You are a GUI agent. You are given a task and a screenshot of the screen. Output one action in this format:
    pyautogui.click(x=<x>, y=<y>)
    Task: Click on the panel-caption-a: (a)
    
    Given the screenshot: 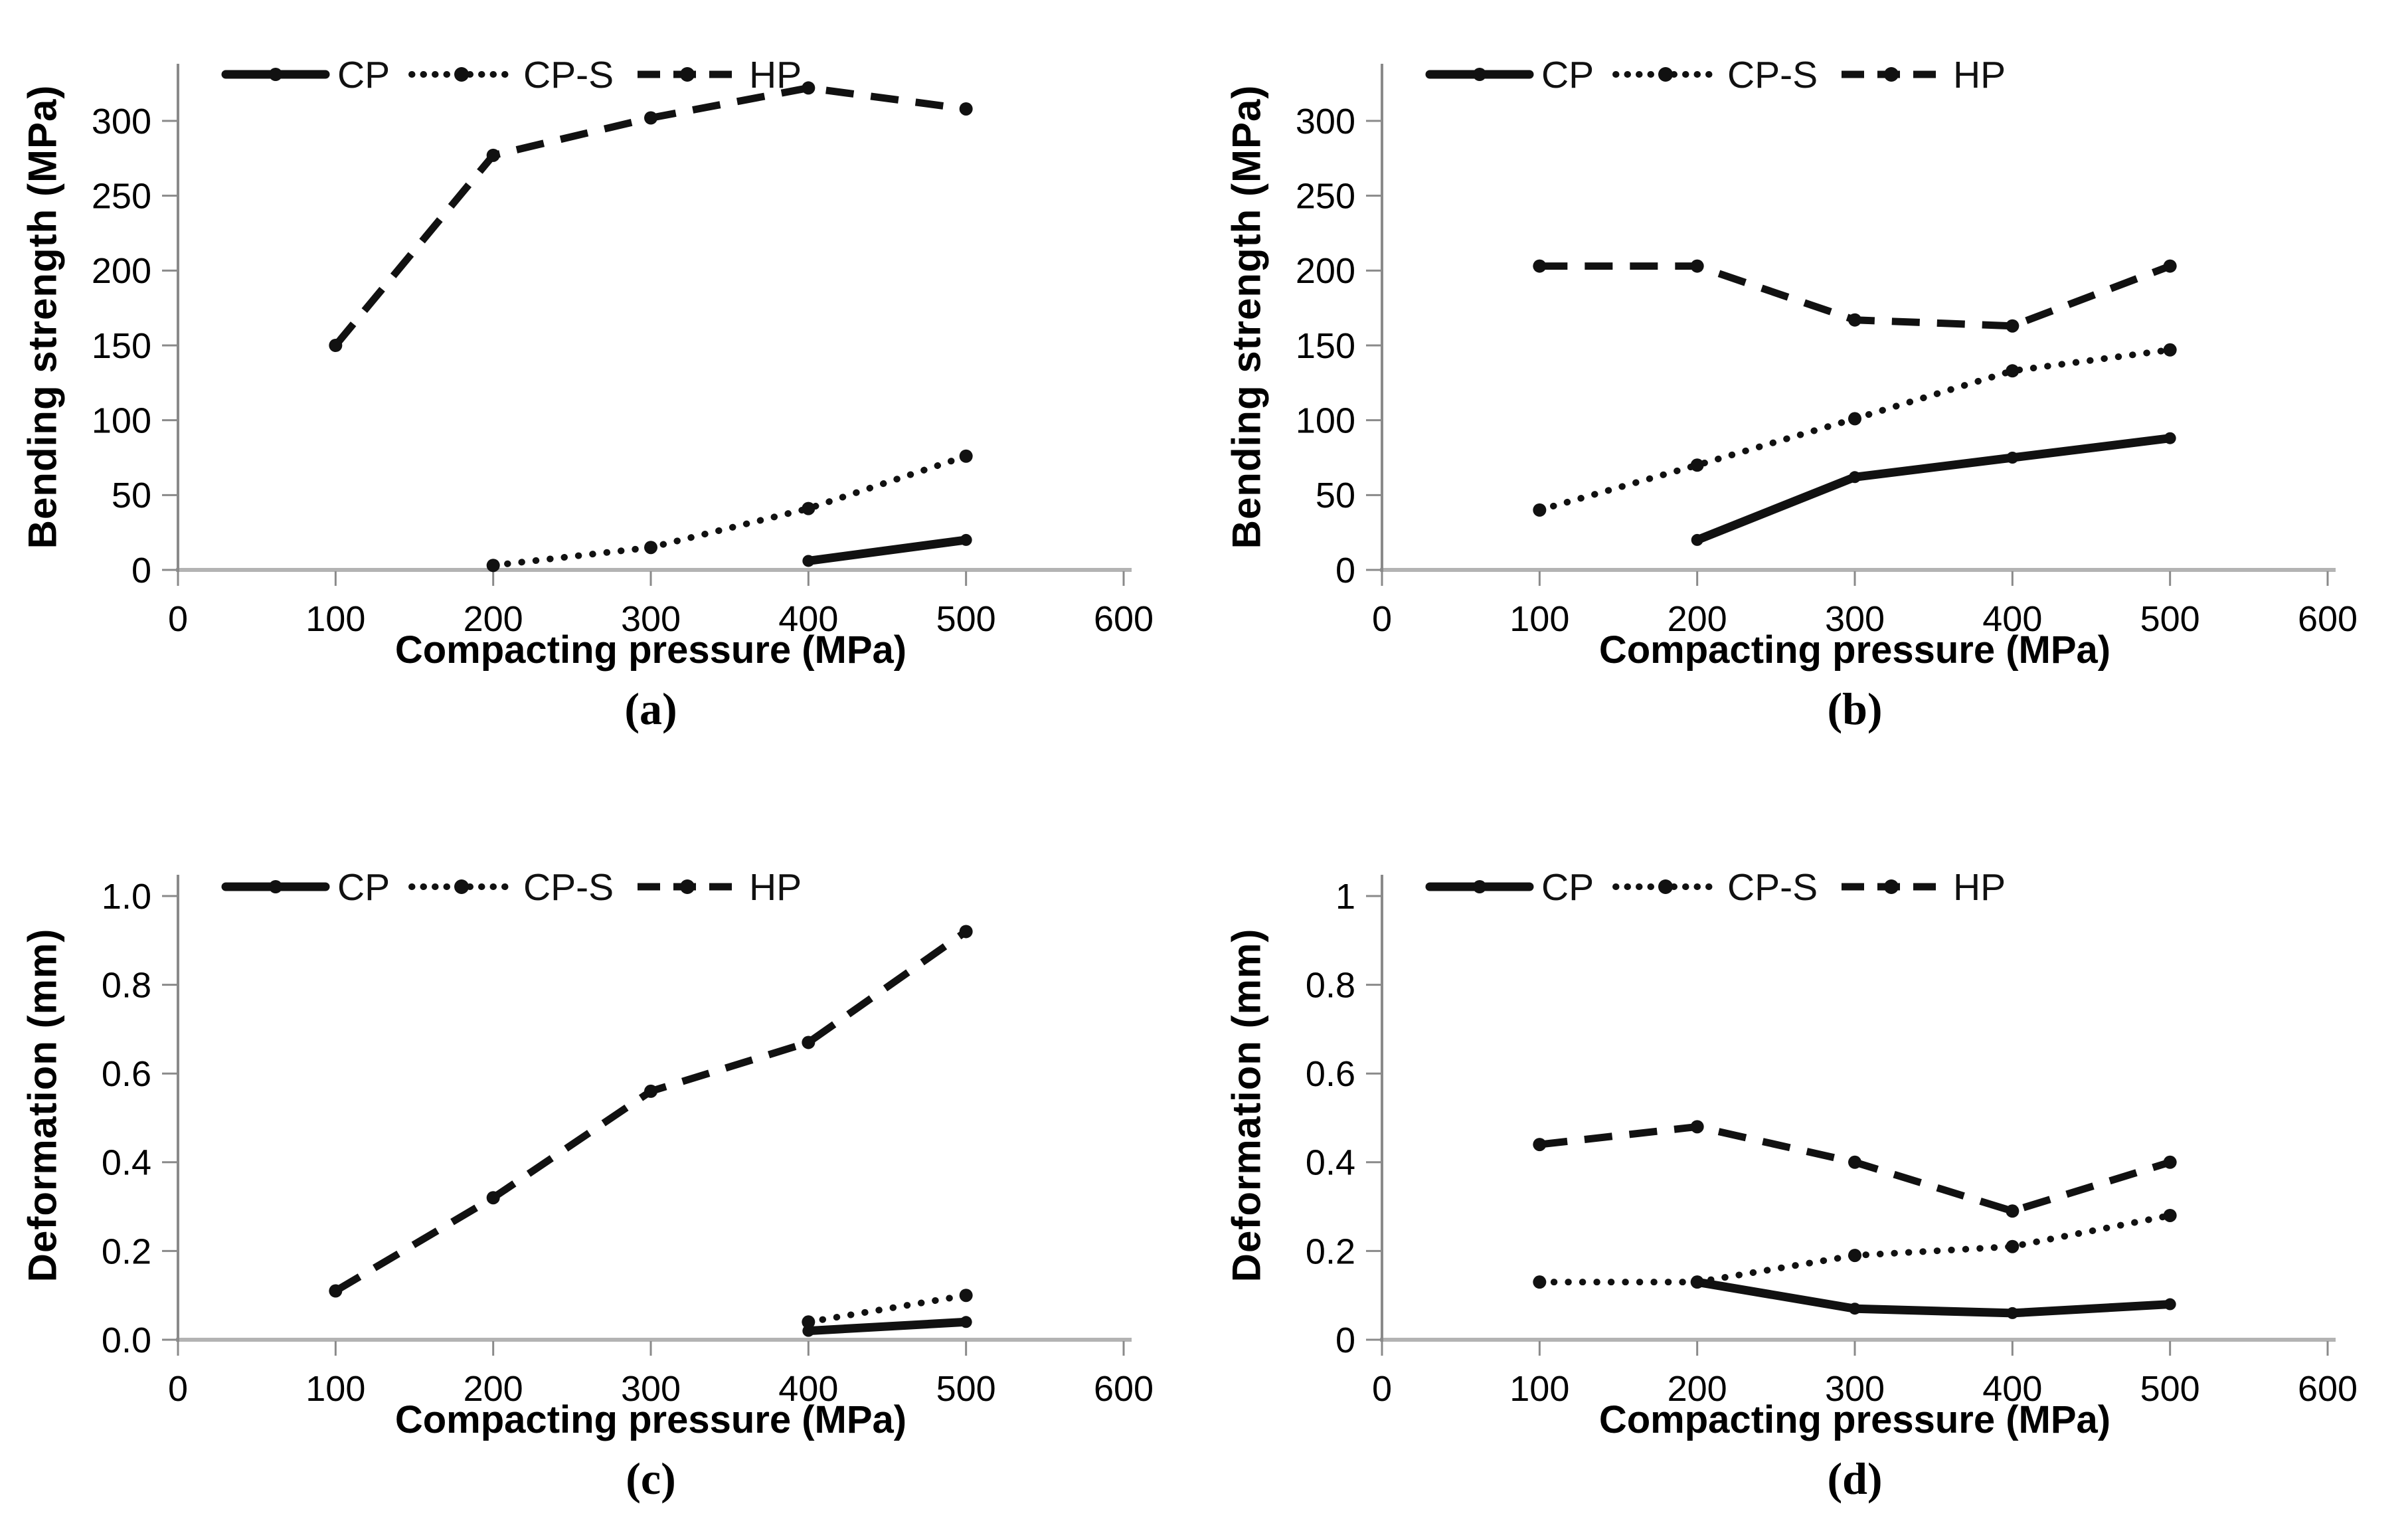 What is the action you would take?
    pyautogui.click(x=650, y=708)
    